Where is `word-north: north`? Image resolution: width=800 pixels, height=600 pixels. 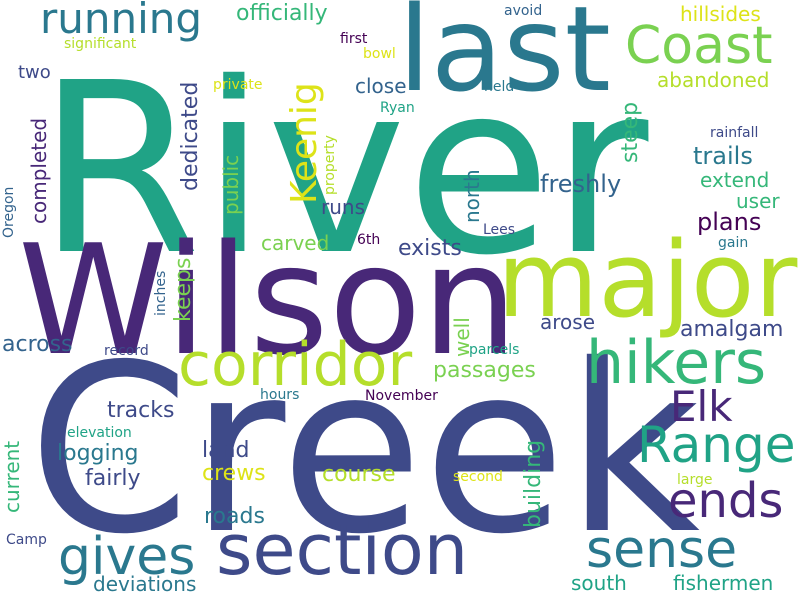
word-north: north is located at coordinates (472, 196).